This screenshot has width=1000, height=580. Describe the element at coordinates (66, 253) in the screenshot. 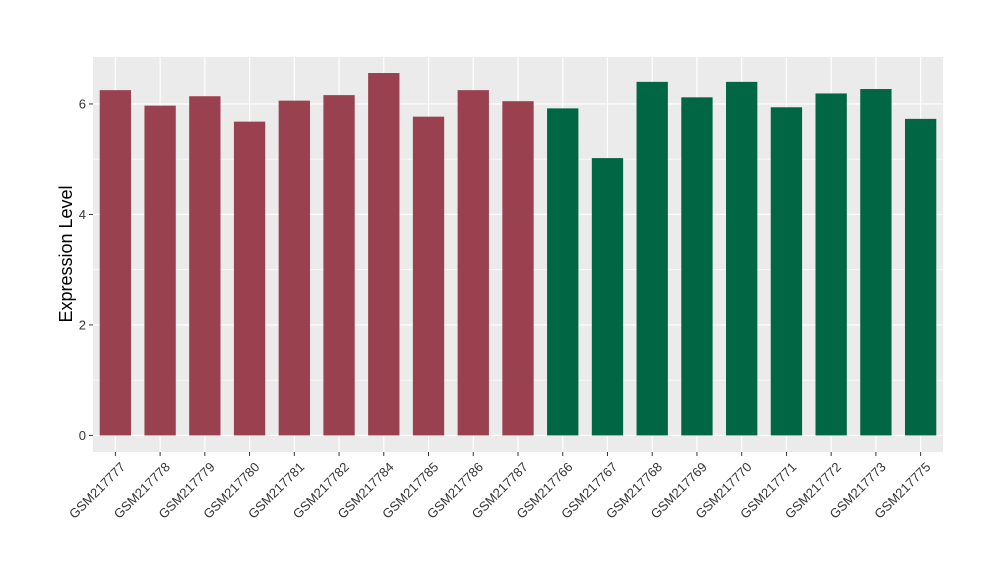

I see `y-axis-title: Expression Level` at that location.